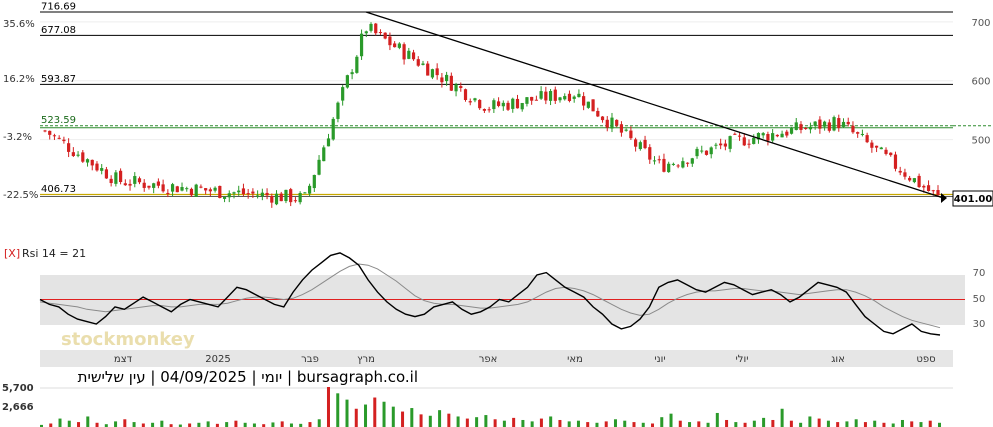  I want to click on level-label: 716.69, so click(58, 7).